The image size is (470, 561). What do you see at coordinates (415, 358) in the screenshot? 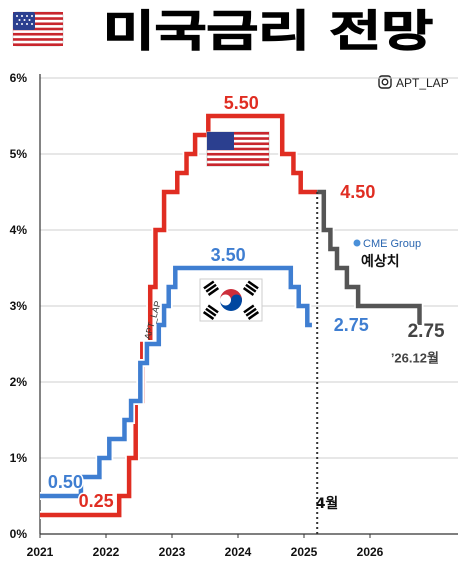
I see `forecast-data-label: ’26.12월` at bounding box center [415, 358].